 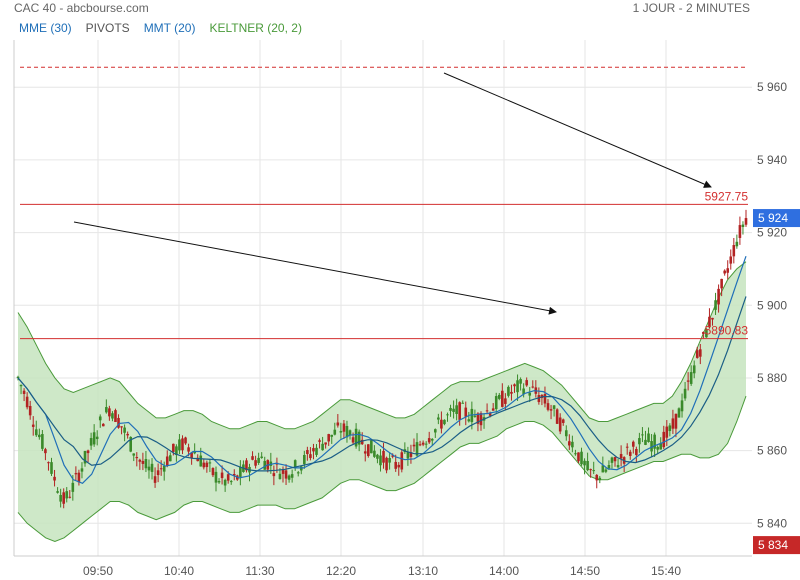 I want to click on legend-mme: MME (30), so click(x=45, y=28).